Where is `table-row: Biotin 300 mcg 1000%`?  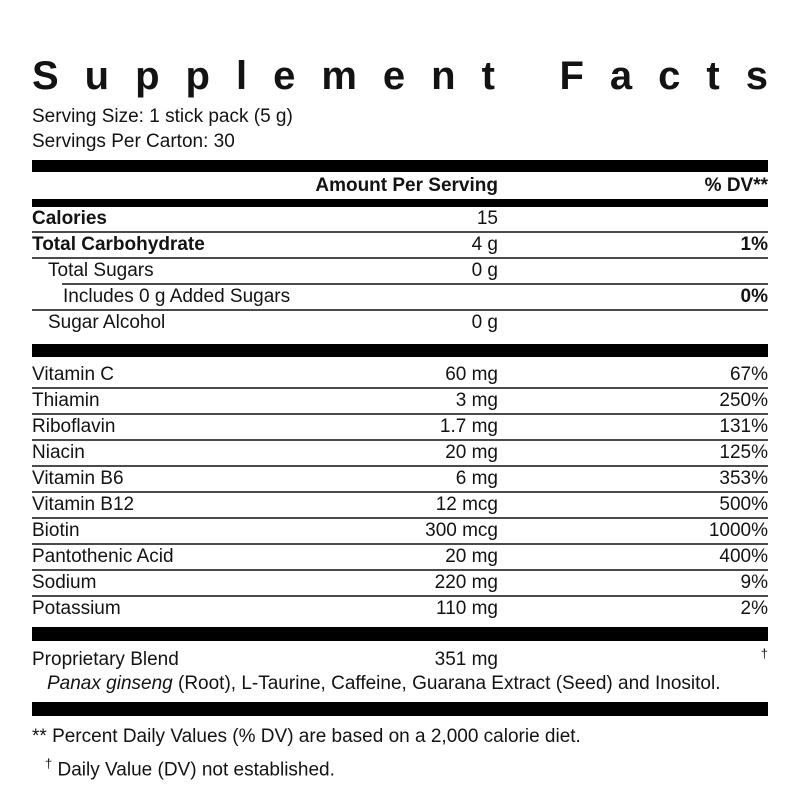
table-row: Biotin 300 mcg 1000% is located at coordinates (400, 531).